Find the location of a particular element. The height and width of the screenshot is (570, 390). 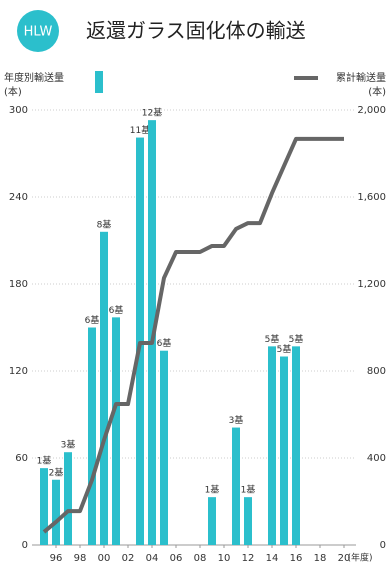

y2-tick-label: 1,200 is located at coordinates (371, 284).